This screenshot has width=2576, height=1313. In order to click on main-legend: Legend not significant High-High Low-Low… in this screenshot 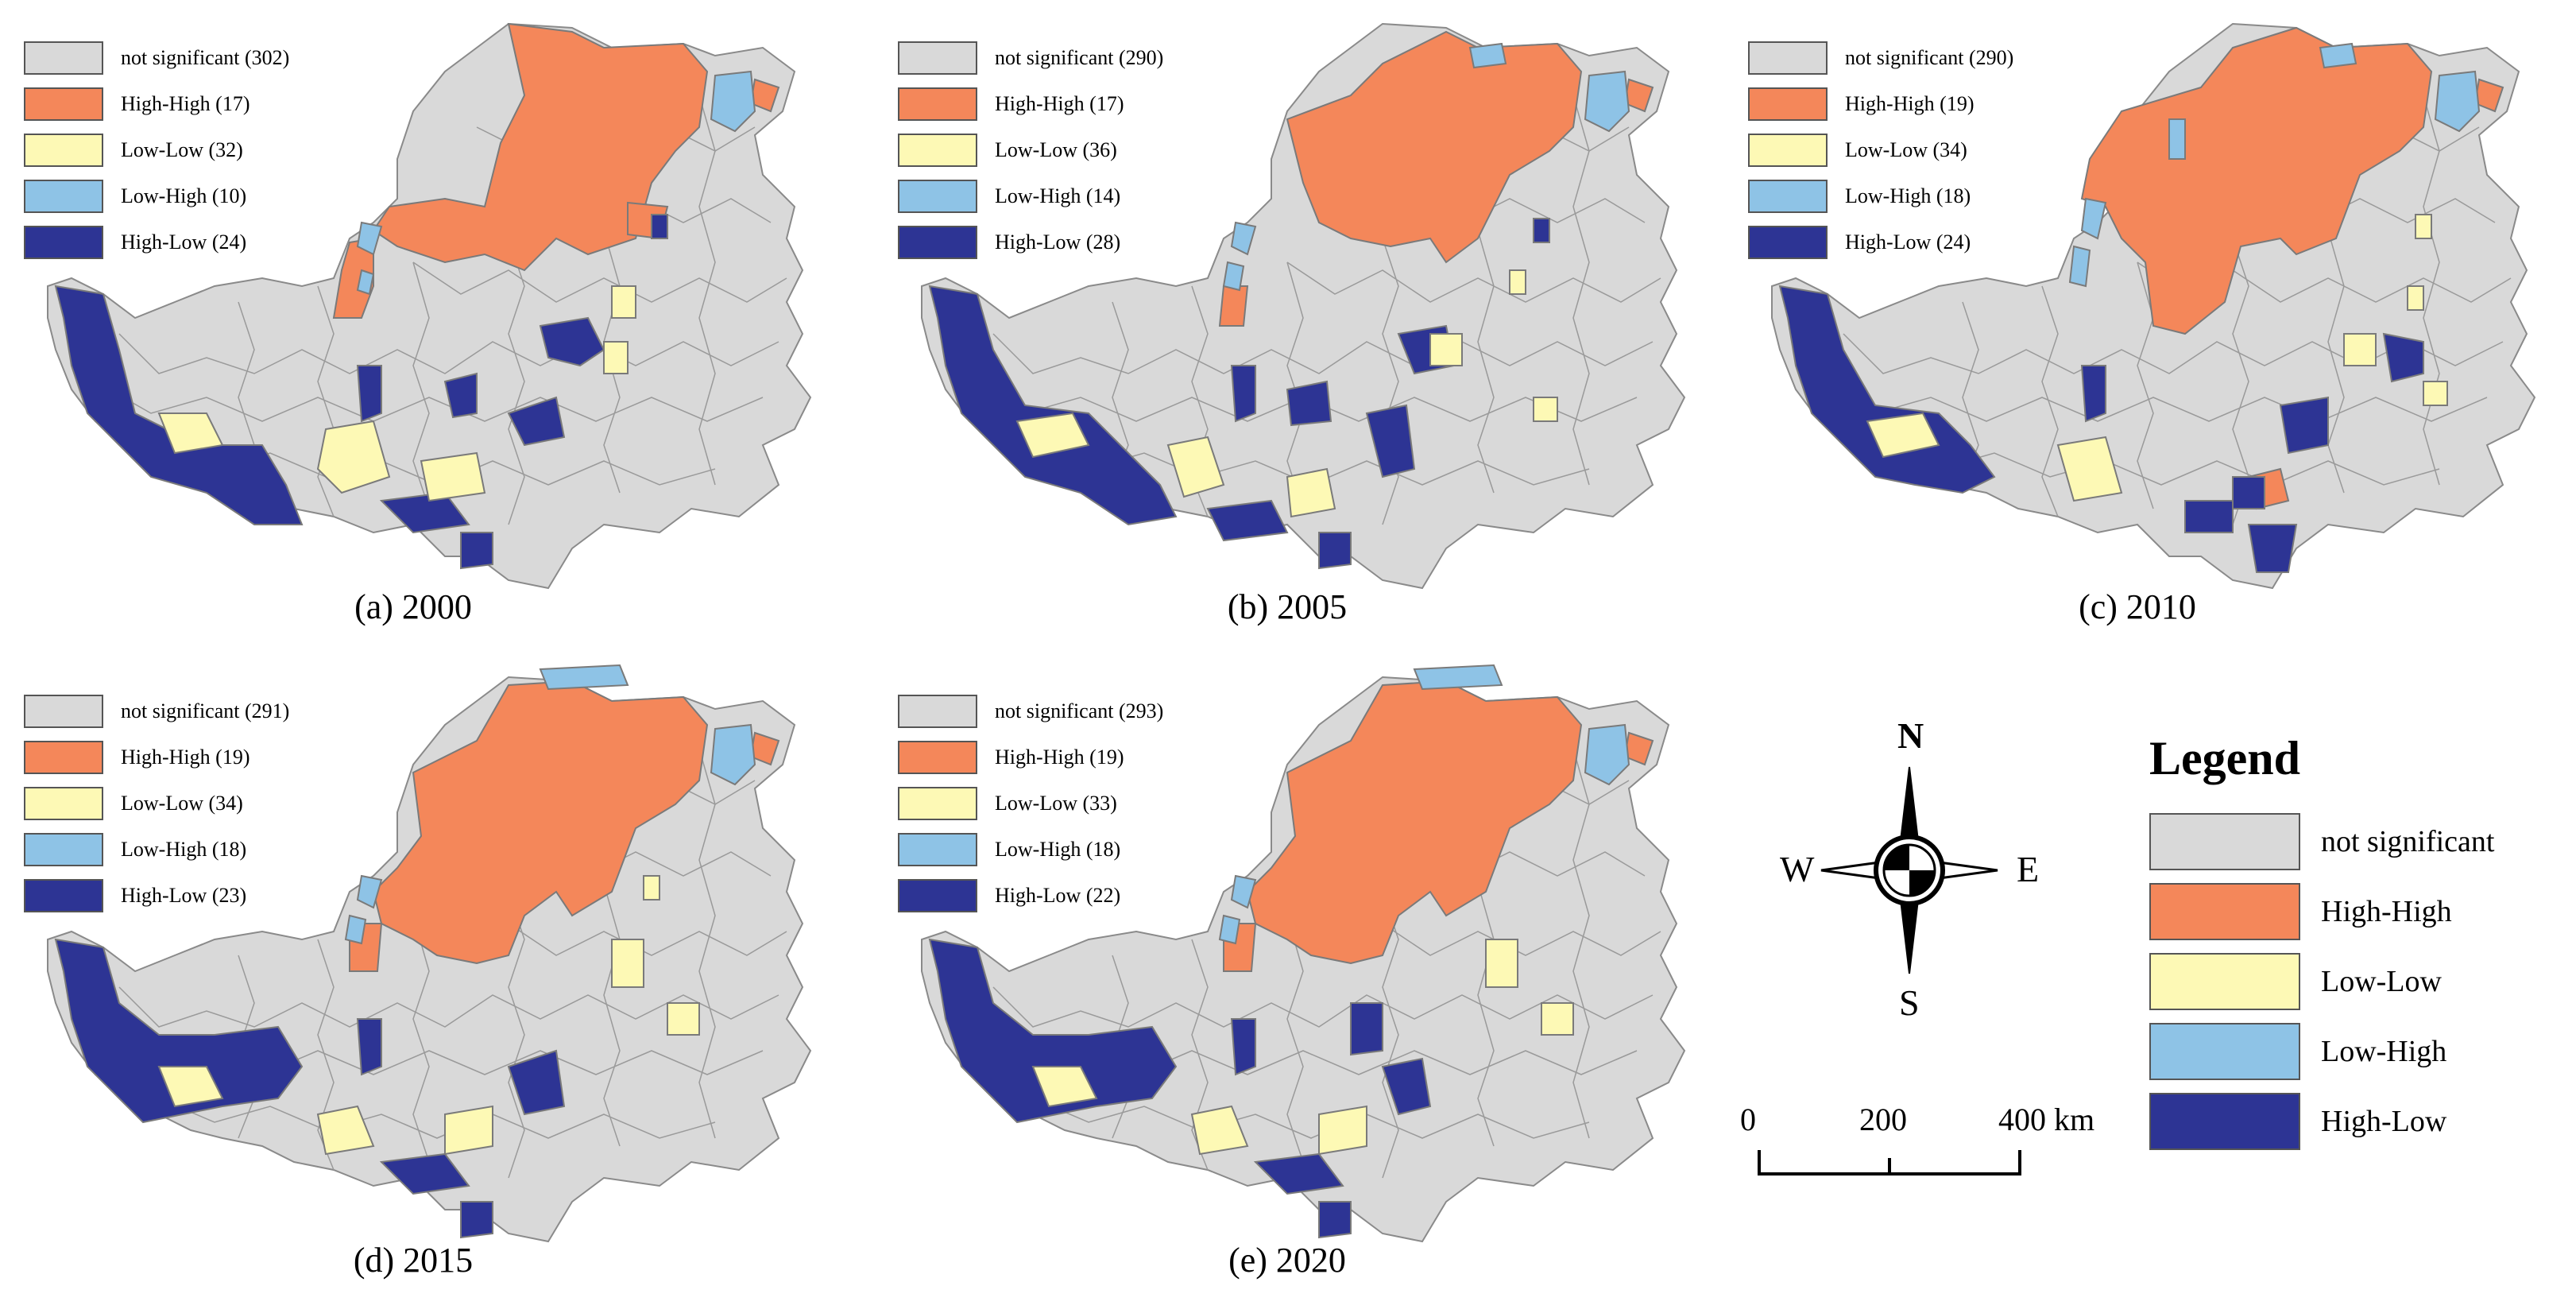, I will do `click(2355, 944)`.